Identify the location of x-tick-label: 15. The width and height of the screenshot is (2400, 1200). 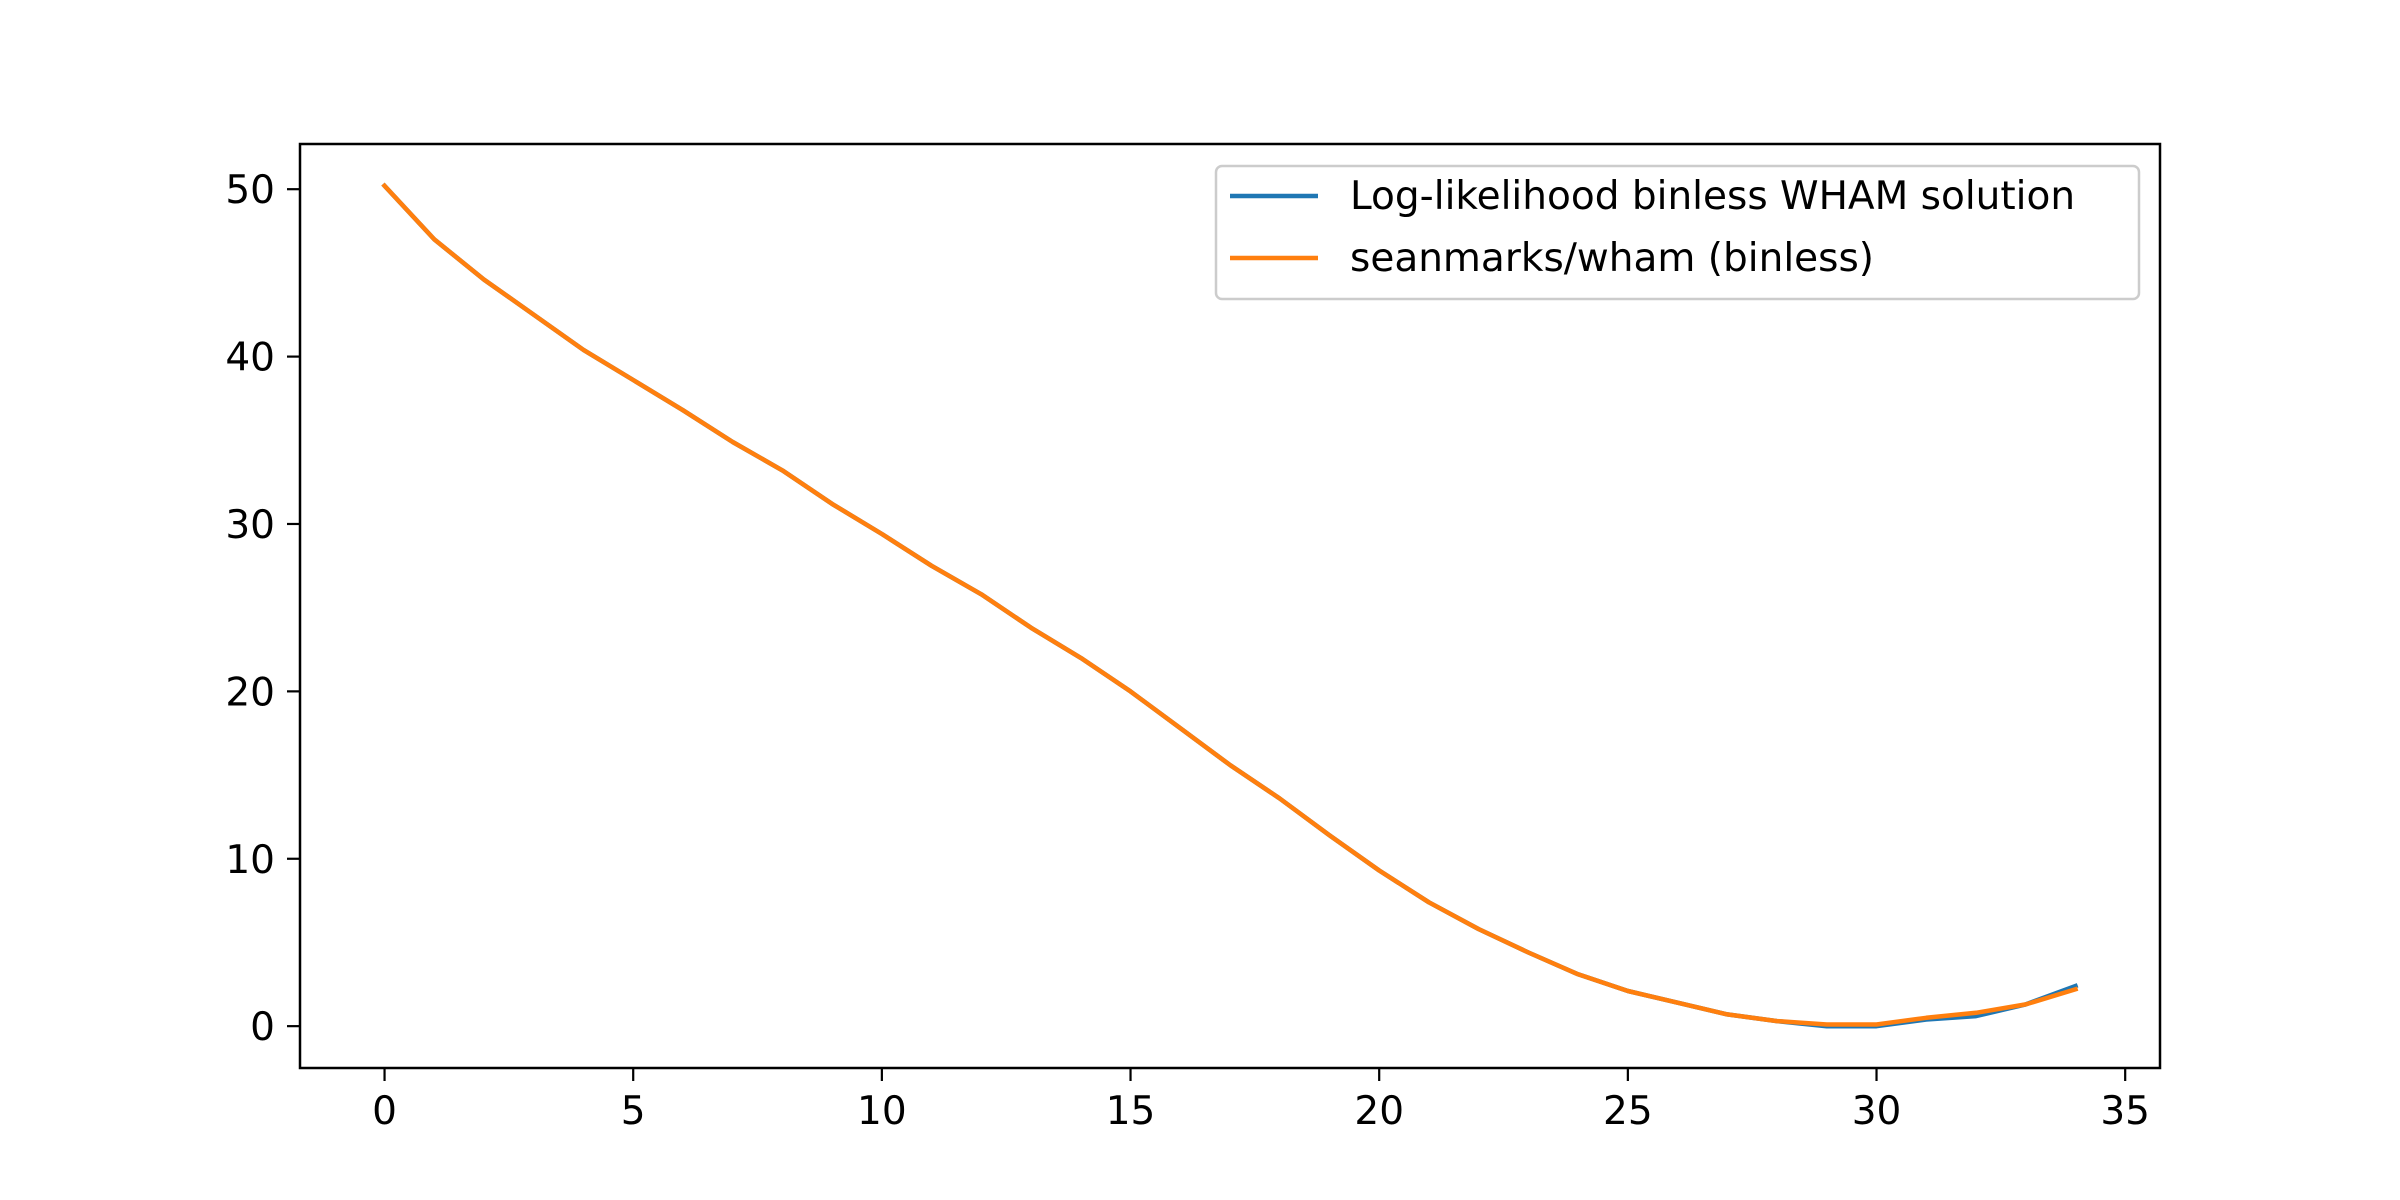
(1131, 1111).